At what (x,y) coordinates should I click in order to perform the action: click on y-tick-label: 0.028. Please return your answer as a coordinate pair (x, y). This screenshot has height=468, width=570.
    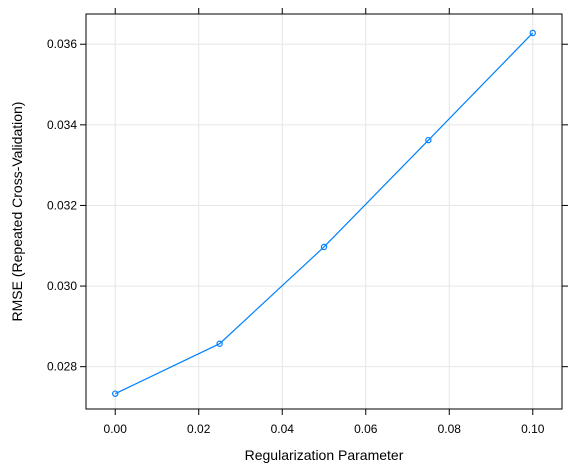
    Looking at the image, I should click on (62, 367).